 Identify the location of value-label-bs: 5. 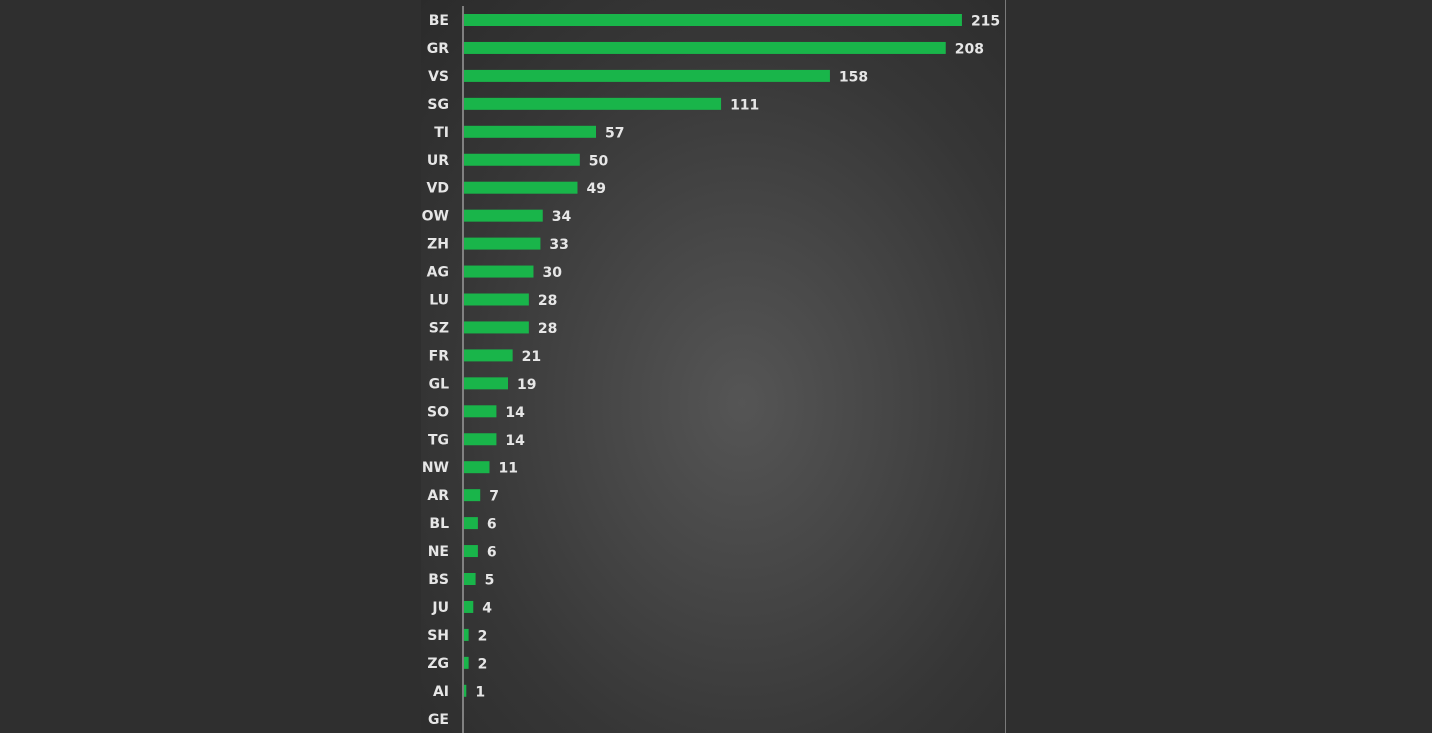
(490, 581).